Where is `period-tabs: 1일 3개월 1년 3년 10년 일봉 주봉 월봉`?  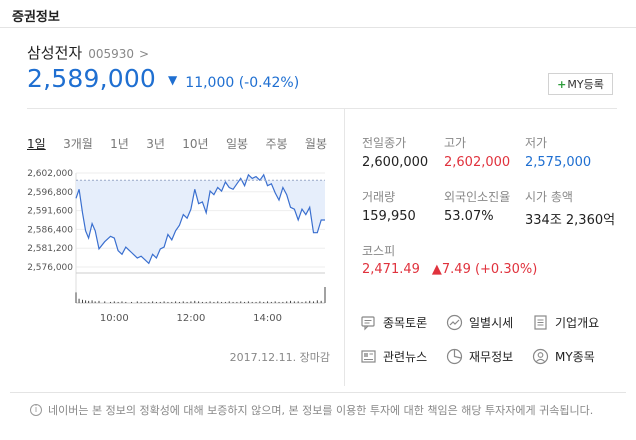
period-tabs: 1일 3개월 1년 3년 10년 일봉 주봉 월봉 is located at coordinates (177, 143).